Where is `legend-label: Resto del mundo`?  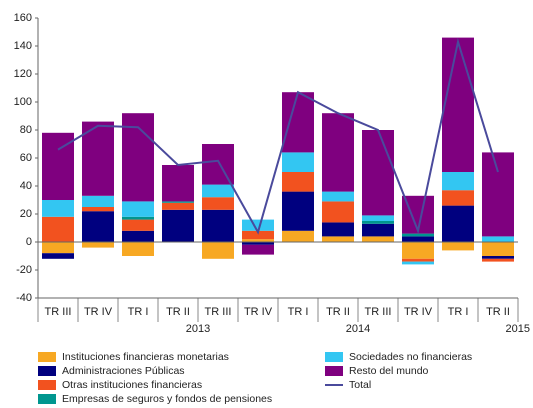 legend-label: Resto del mundo is located at coordinates (389, 371).